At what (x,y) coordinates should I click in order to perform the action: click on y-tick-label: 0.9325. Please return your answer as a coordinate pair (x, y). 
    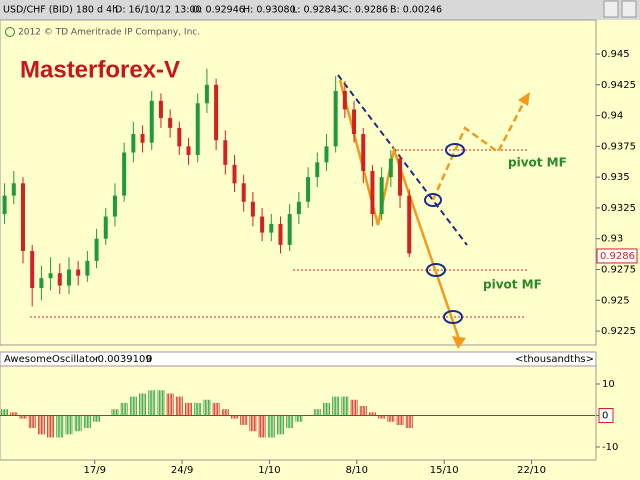
    Looking at the image, I should click on (618, 208).